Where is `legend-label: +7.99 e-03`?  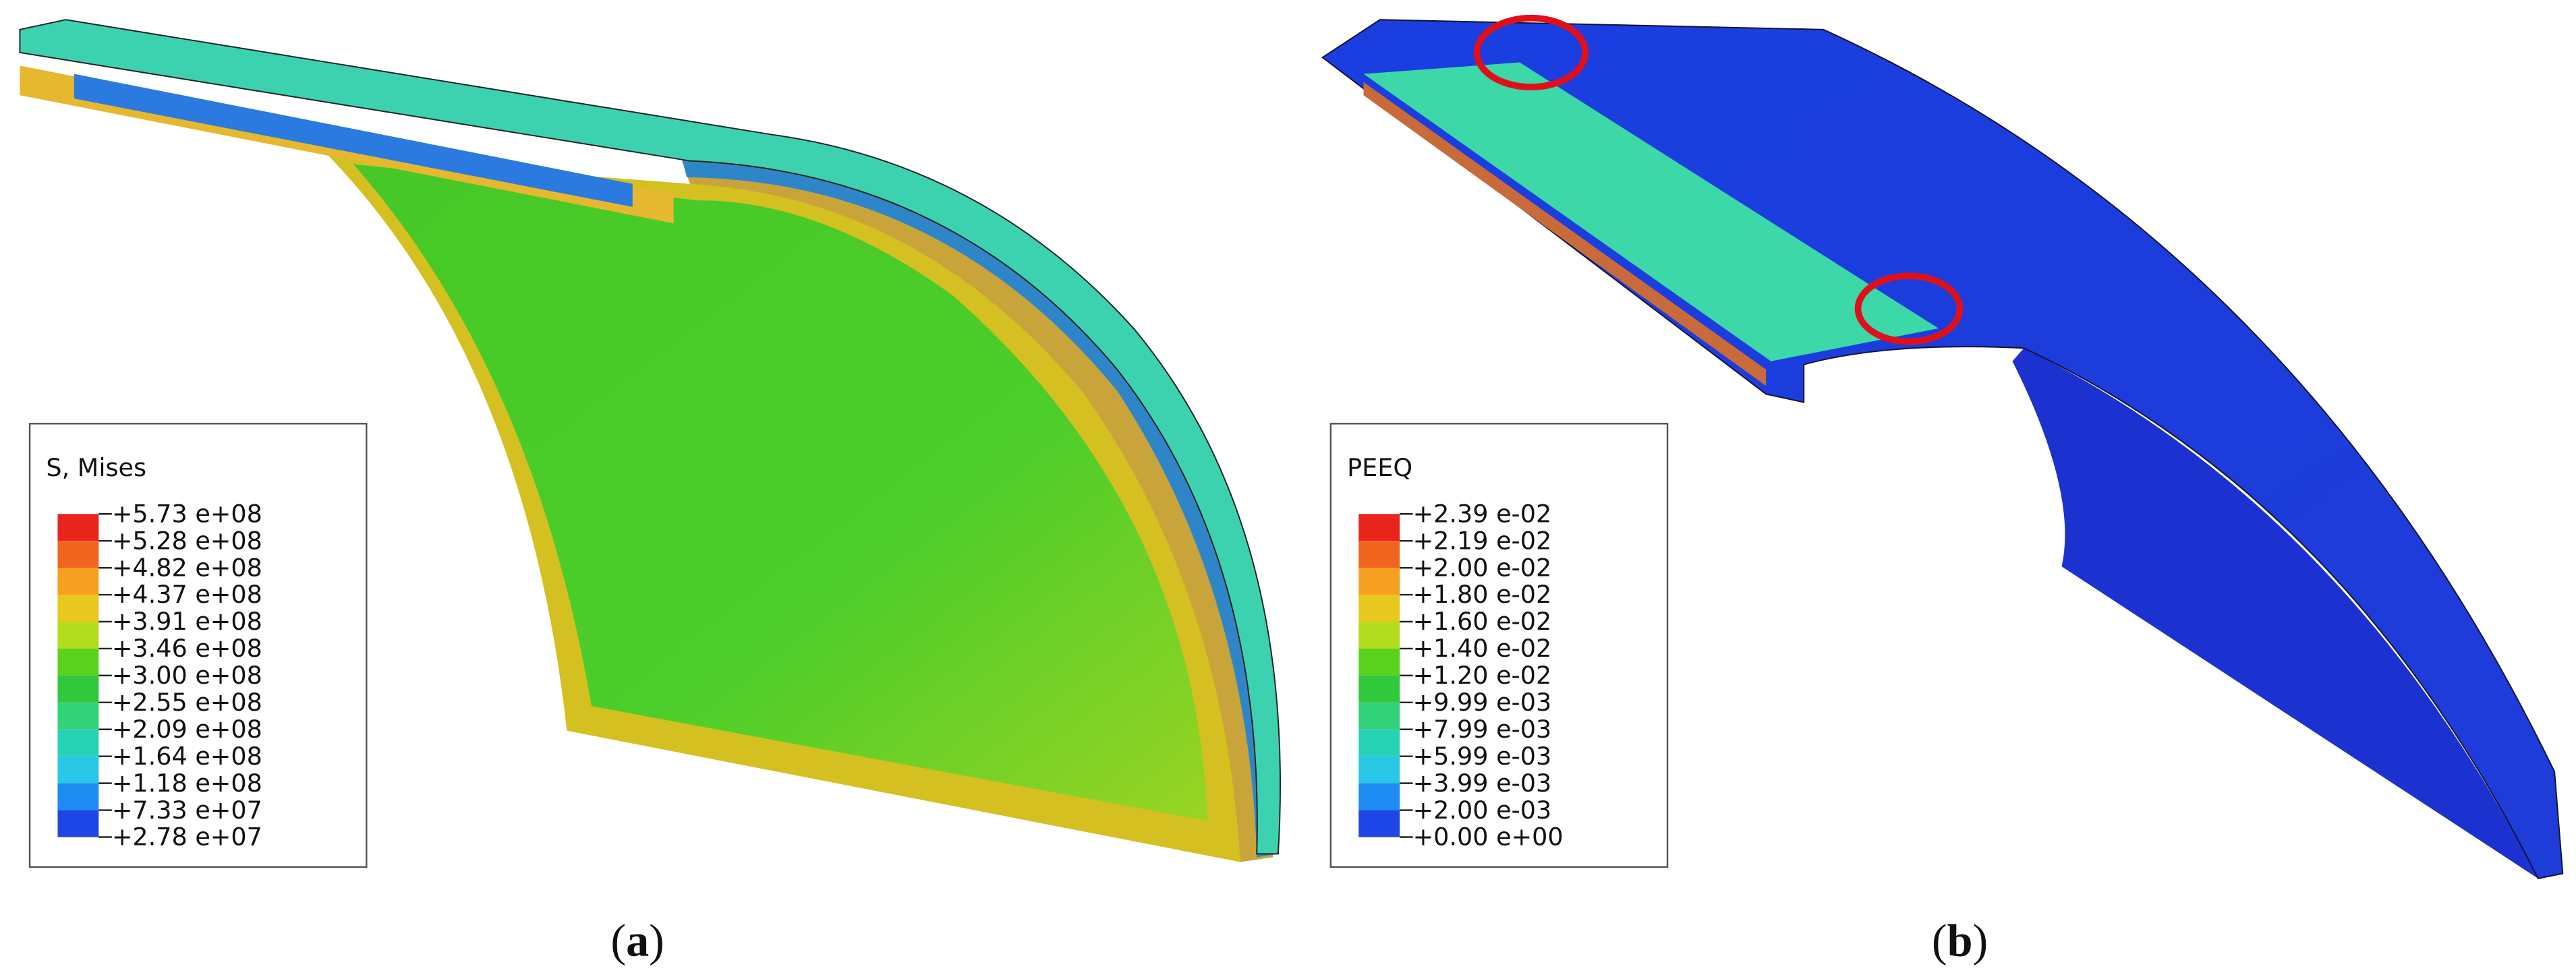
legend-label: +7.99 e-03 is located at coordinates (1482, 729).